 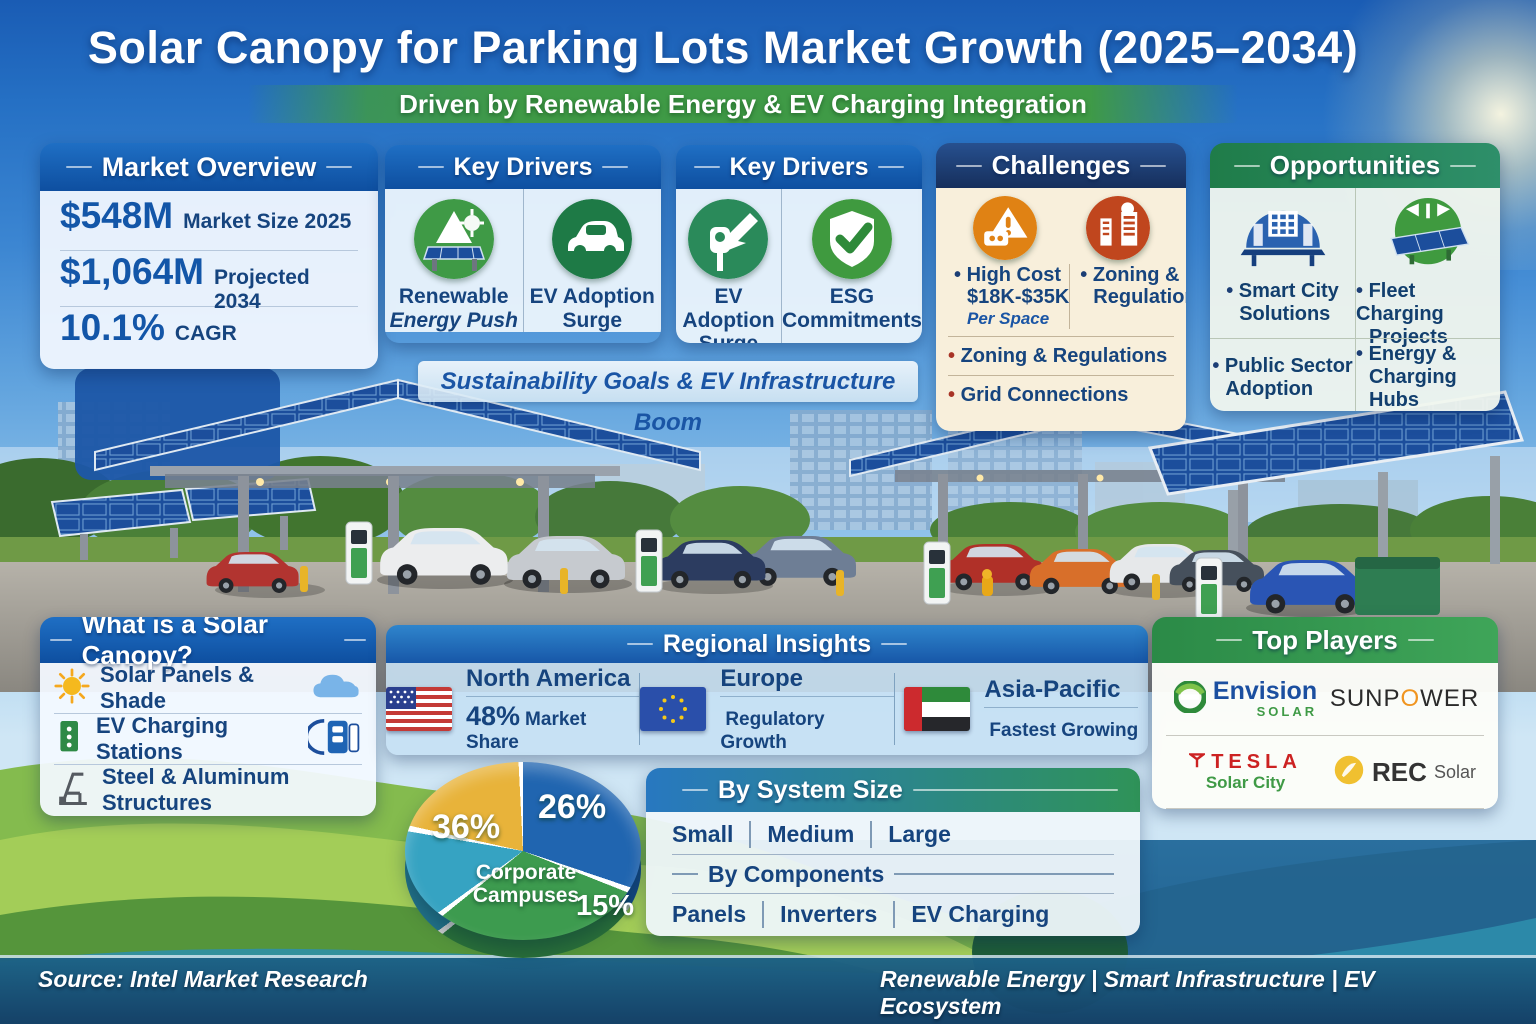 I want to click on opportunities-header: Opportunities, so click(x=1355, y=165).